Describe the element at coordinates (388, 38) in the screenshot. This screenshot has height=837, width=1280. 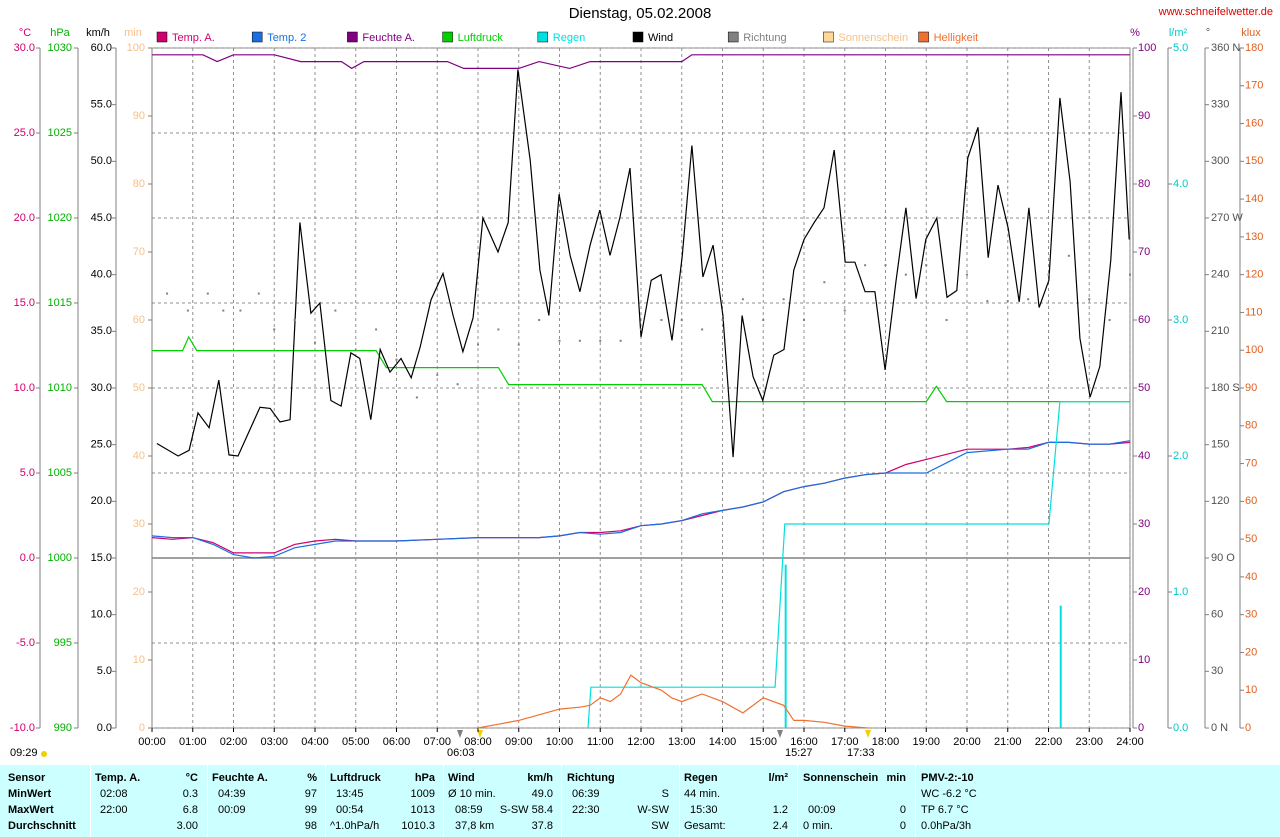
I see `legend-label: Feuchte A.` at that location.